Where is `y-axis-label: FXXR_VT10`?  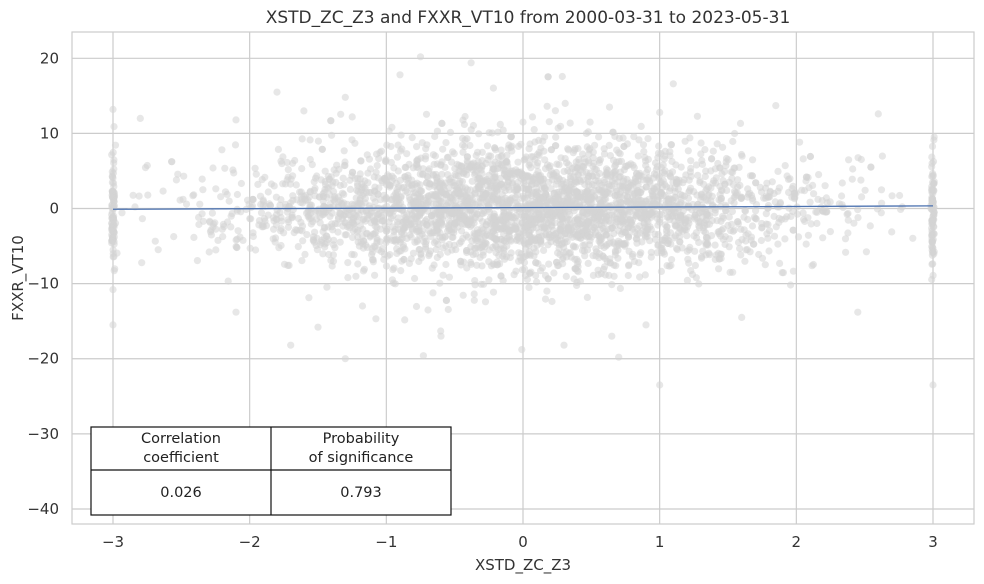
y-axis-label: FXXR_VT10 is located at coordinates (18, 278).